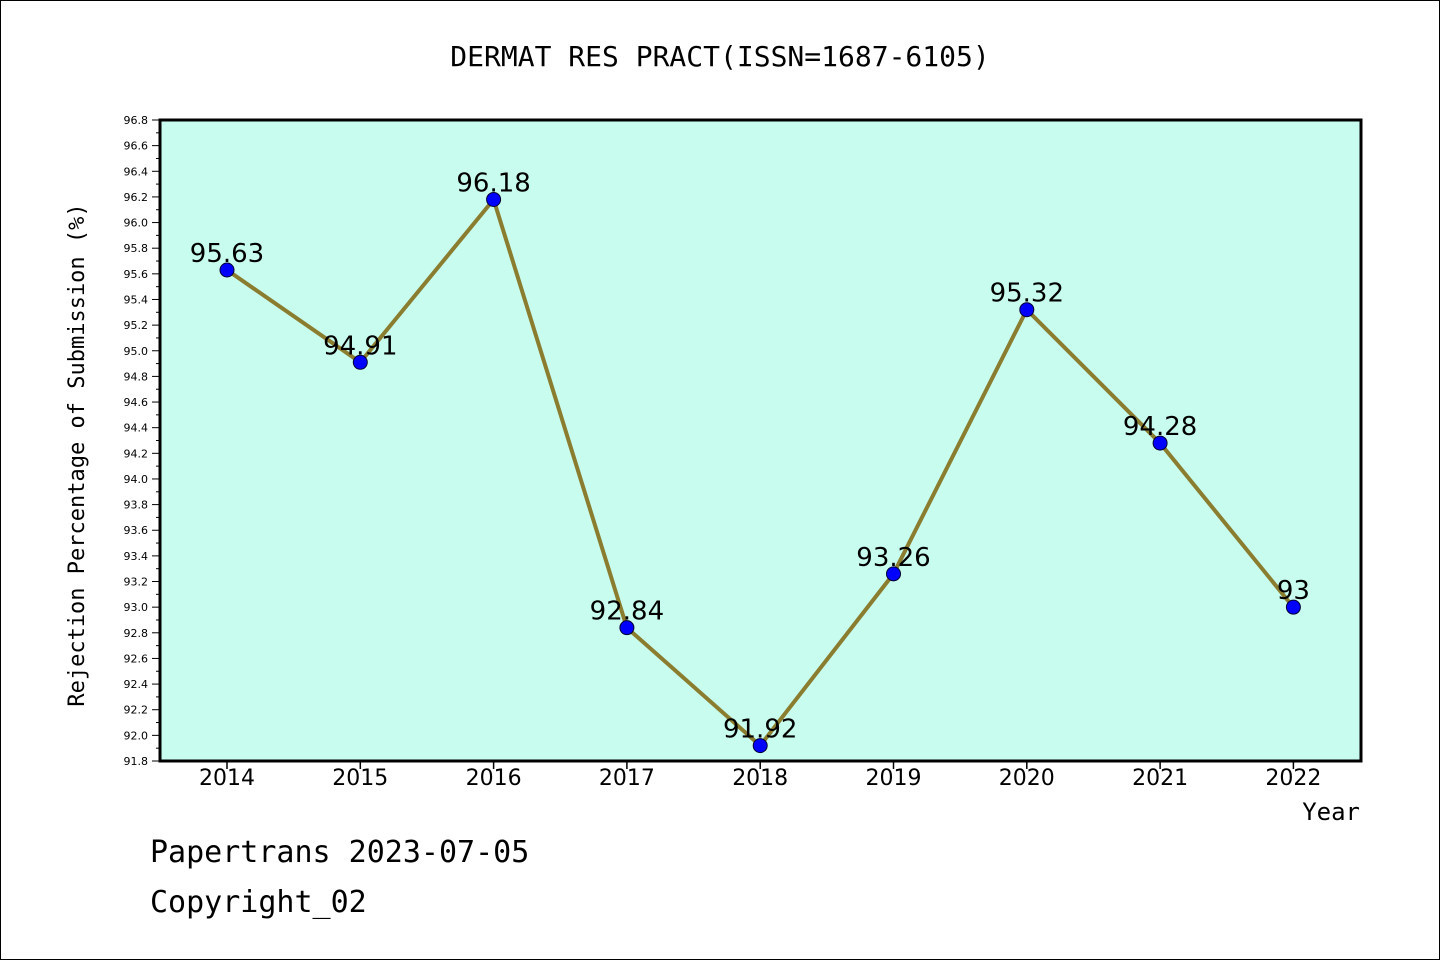 This screenshot has height=960, width=1440. I want to click on y-tick-label: 95.8, so click(136, 248).